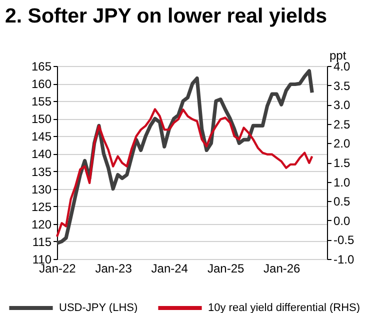  What do you see at coordinates (42, 241) in the screenshot?
I see `y-tick-label: 115` at bounding box center [42, 241].